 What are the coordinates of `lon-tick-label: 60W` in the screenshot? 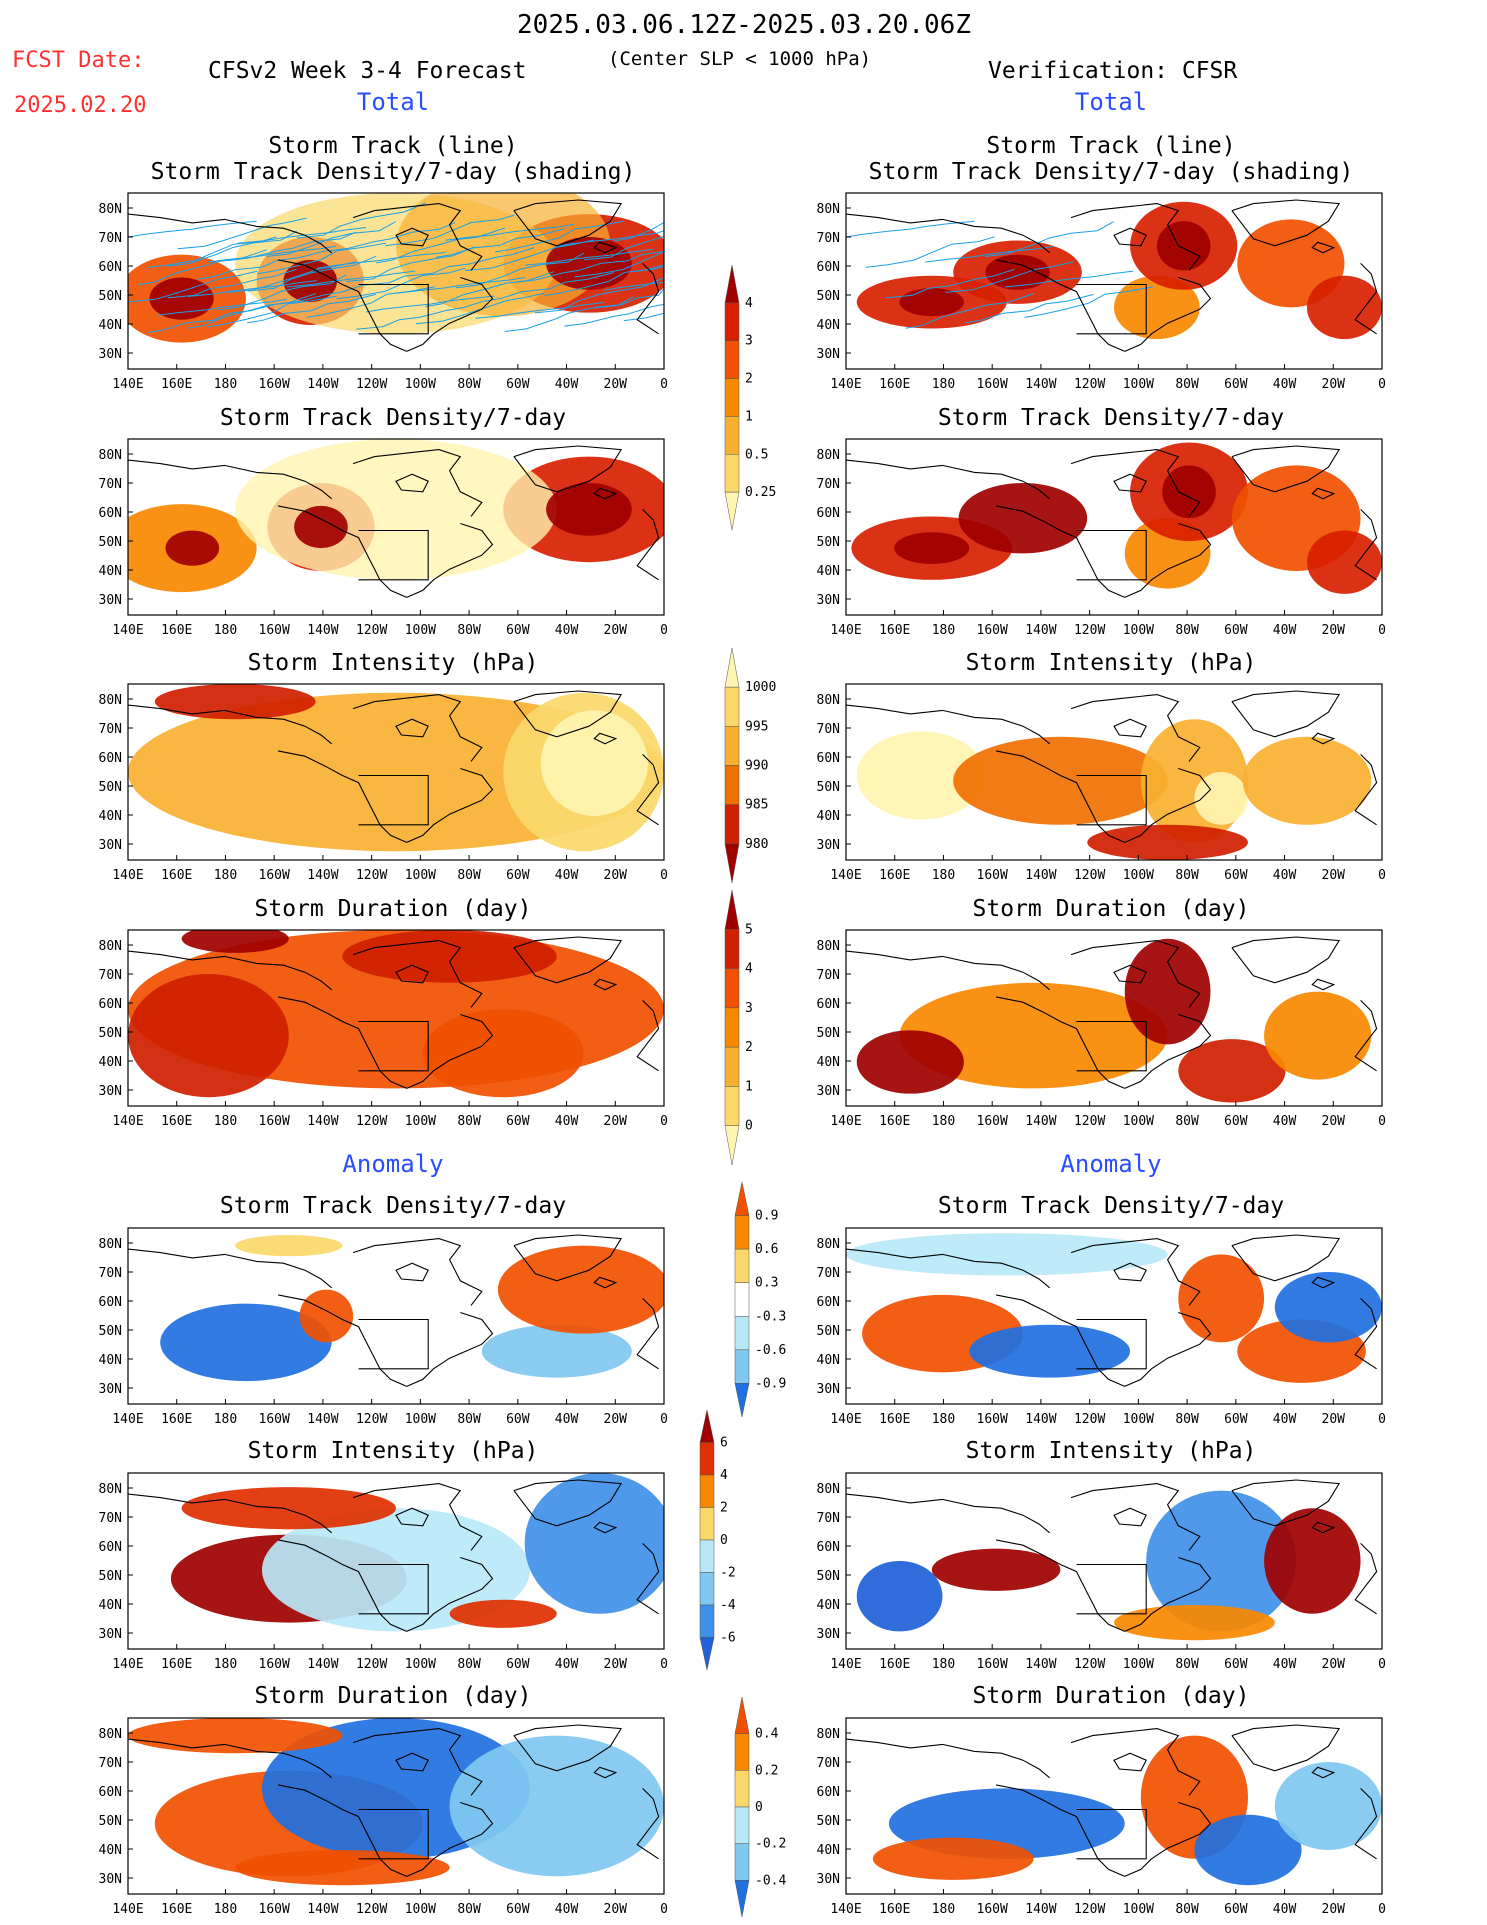 It's located at (1236, 384).